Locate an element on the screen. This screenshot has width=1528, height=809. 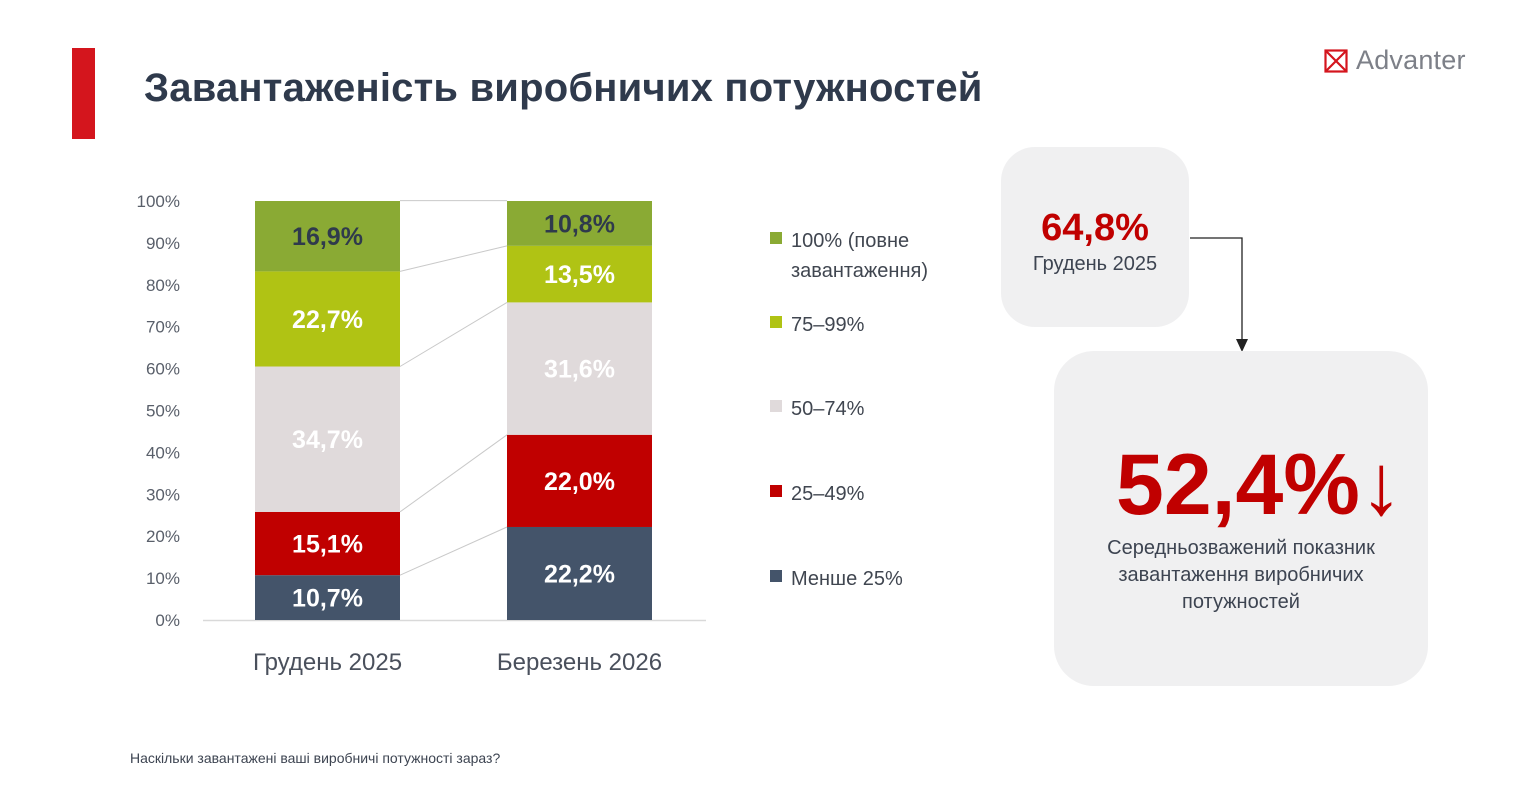
current-value: 52,4%↓ is located at coordinates (1259, 485).